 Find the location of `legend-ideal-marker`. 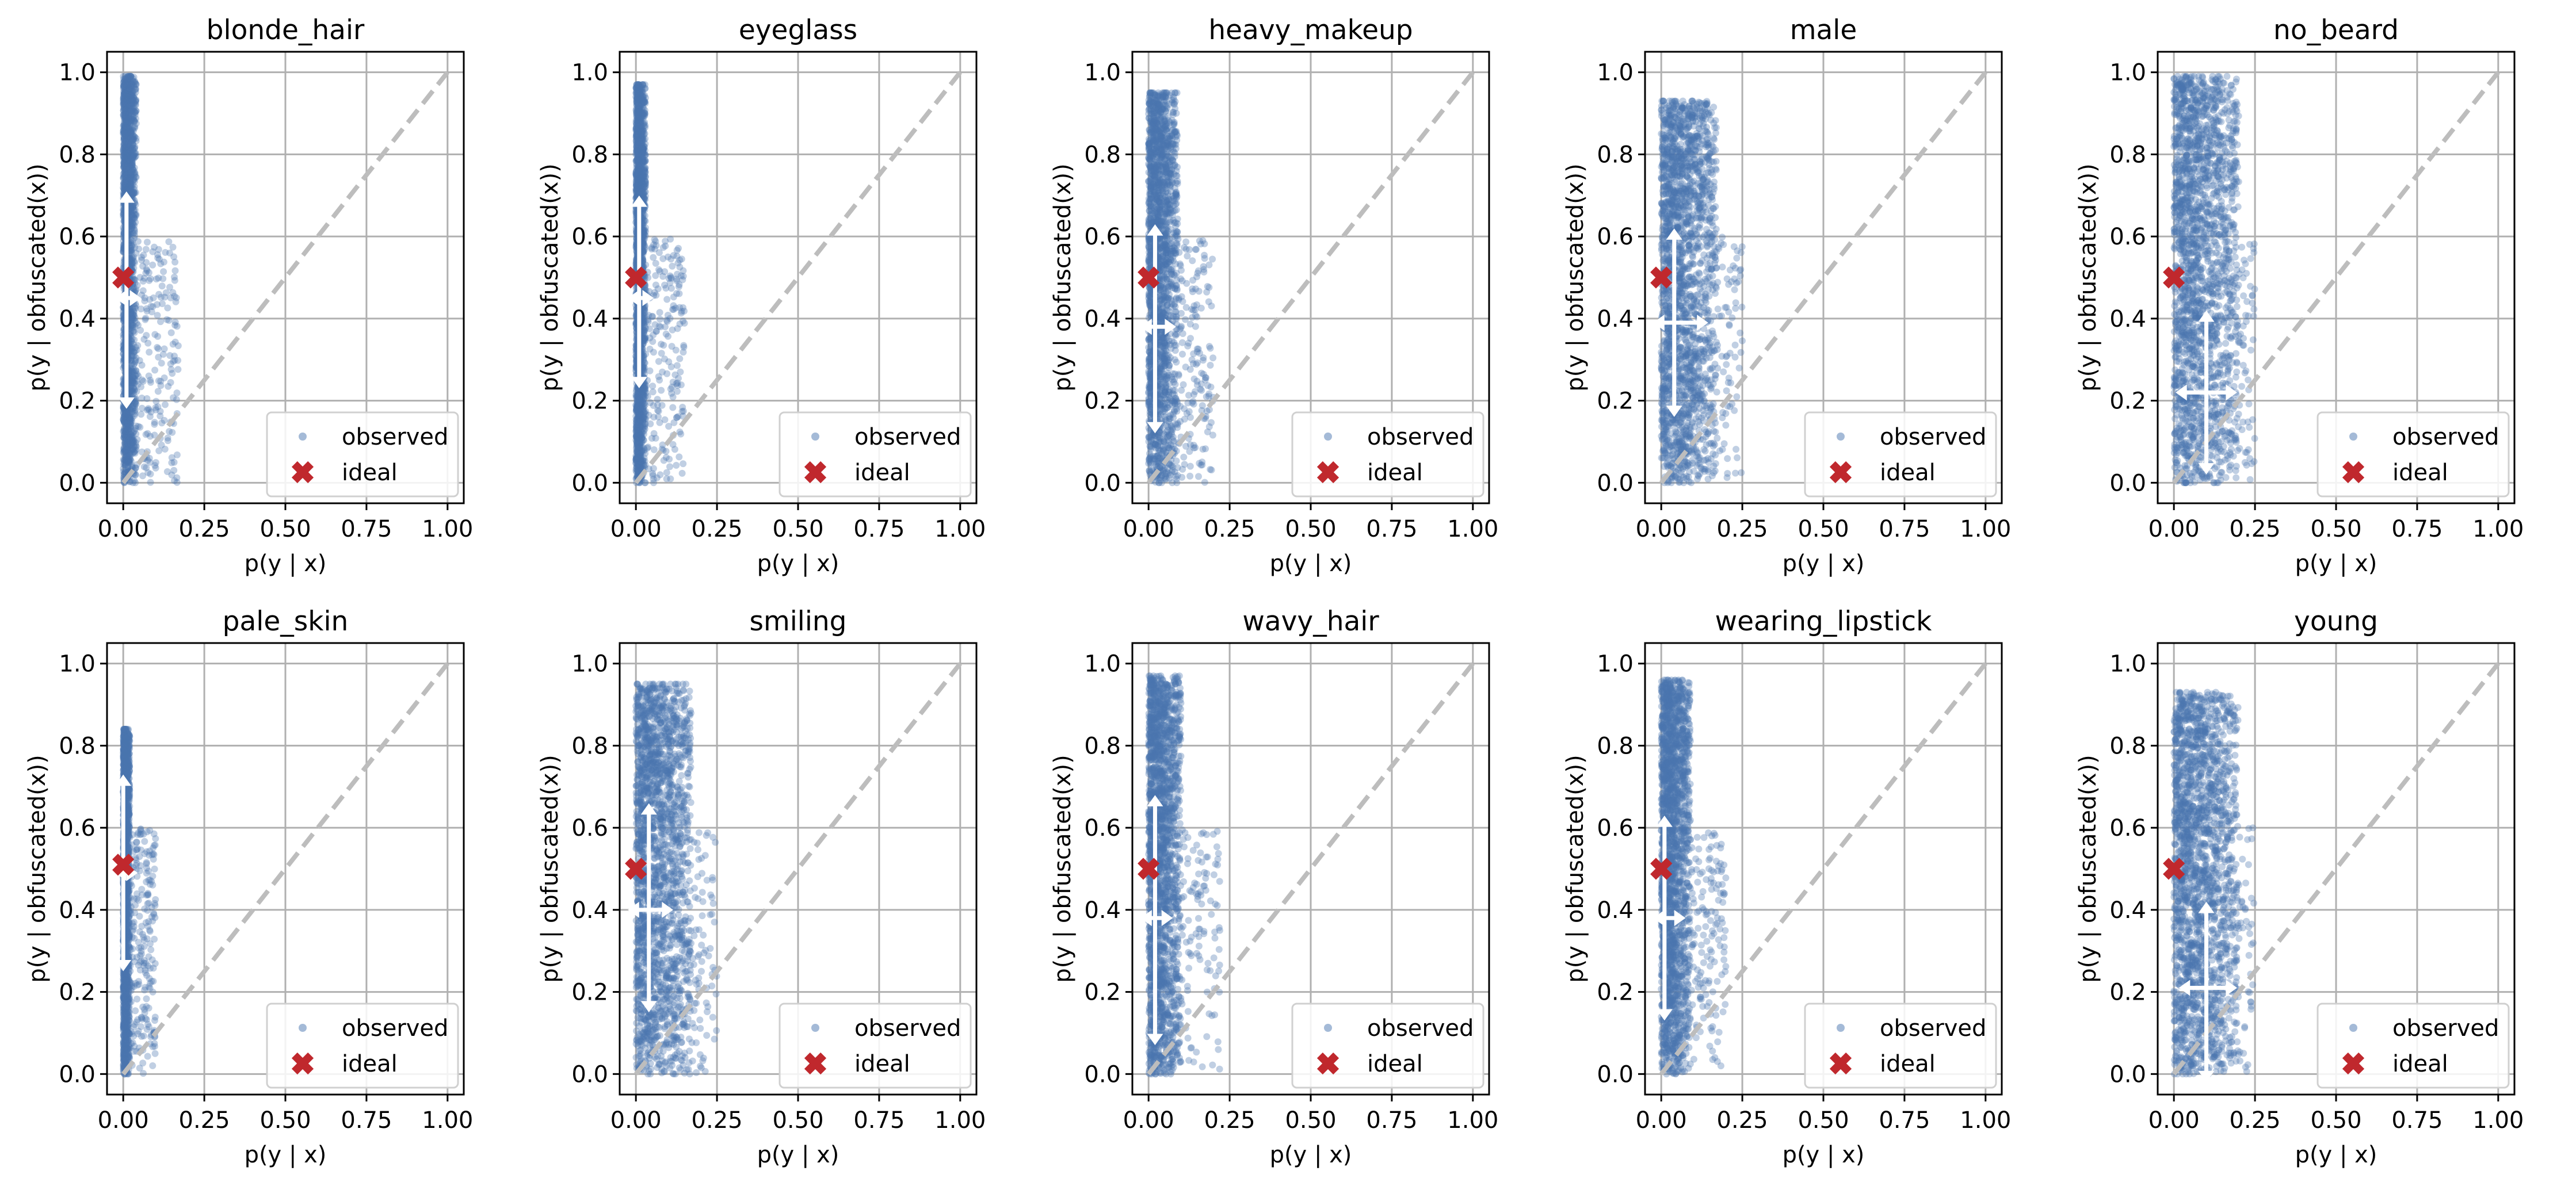

legend-ideal-marker is located at coordinates (302, 472).